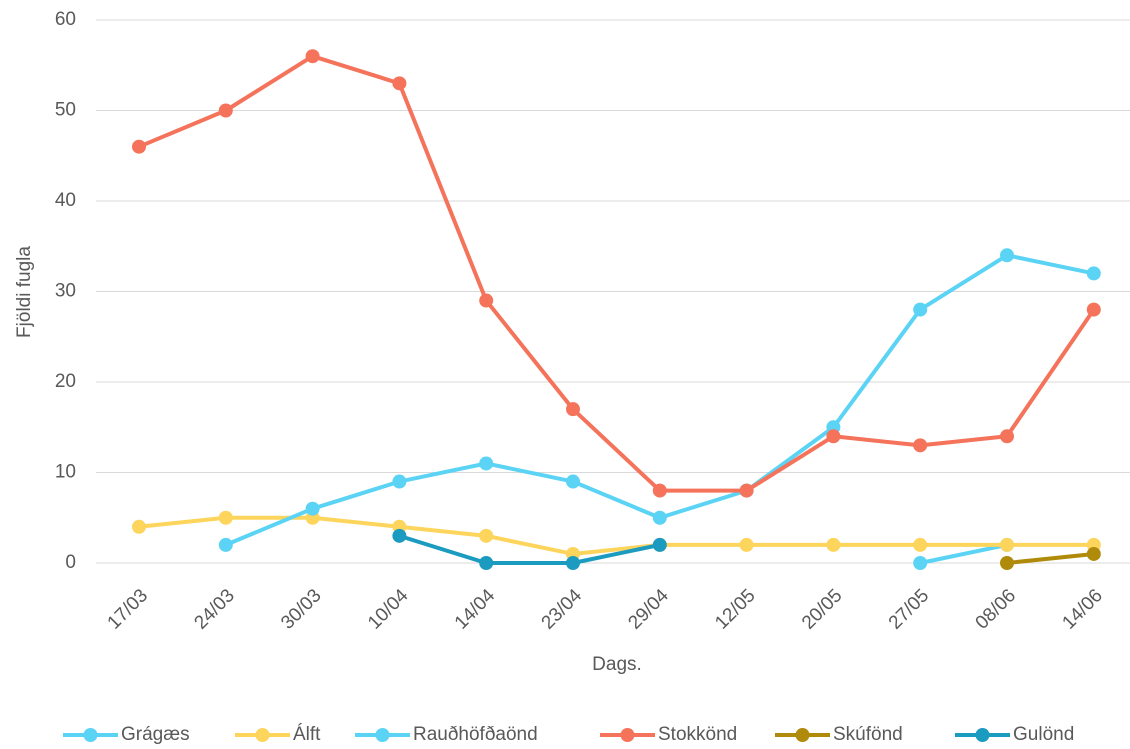 The width and height of the screenshot is (1130, 749). Describe the element at coordinates (475, 609) in the screenshot. I see `x-tick-label: 14/04` at that location.